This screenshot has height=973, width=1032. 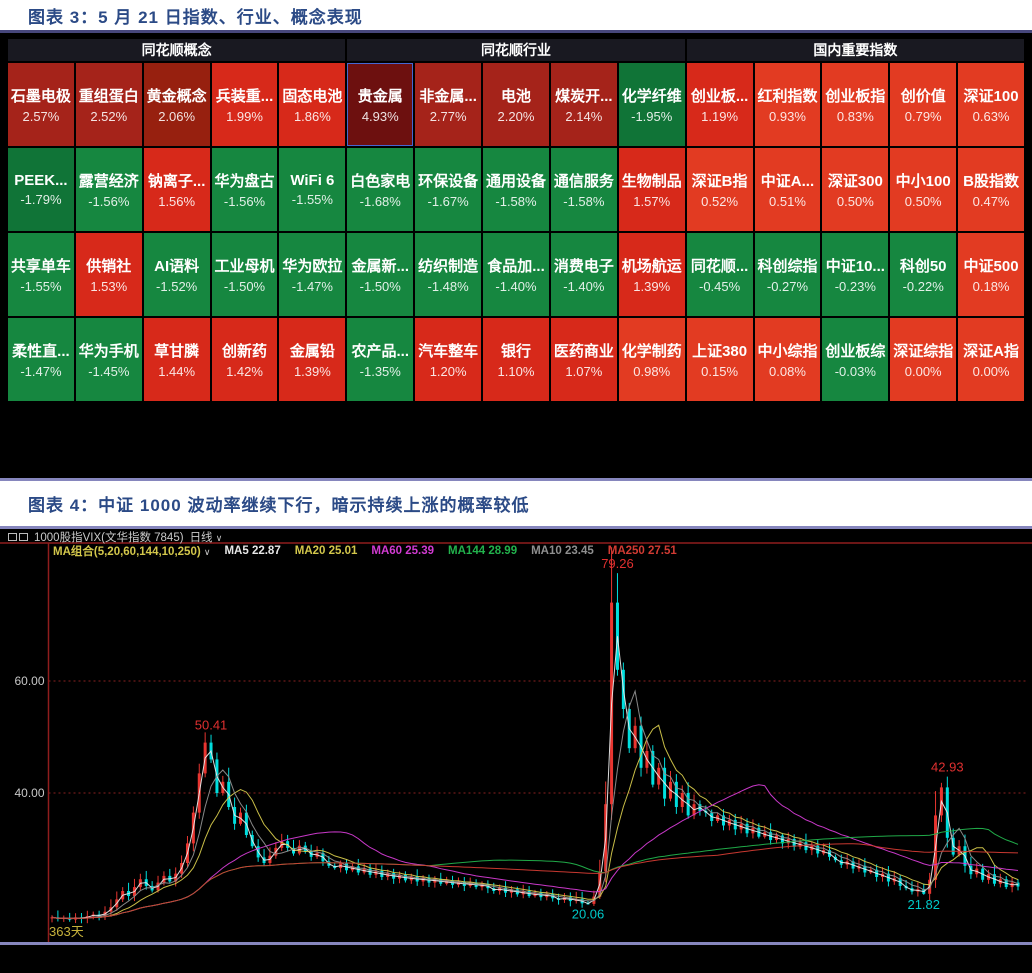 What do you see at coordinates (312, 104) in the screenshot?
I see `heatmap-cell: 固态电池 1.86%` at bounding box center [312, 104].